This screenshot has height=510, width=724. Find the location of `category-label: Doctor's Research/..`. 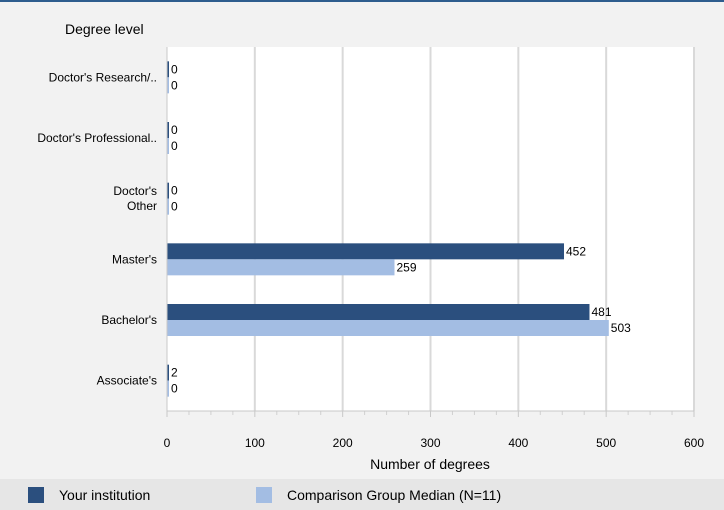

category-label: Doctor's Research/.. is located at coordinates (103, 77).